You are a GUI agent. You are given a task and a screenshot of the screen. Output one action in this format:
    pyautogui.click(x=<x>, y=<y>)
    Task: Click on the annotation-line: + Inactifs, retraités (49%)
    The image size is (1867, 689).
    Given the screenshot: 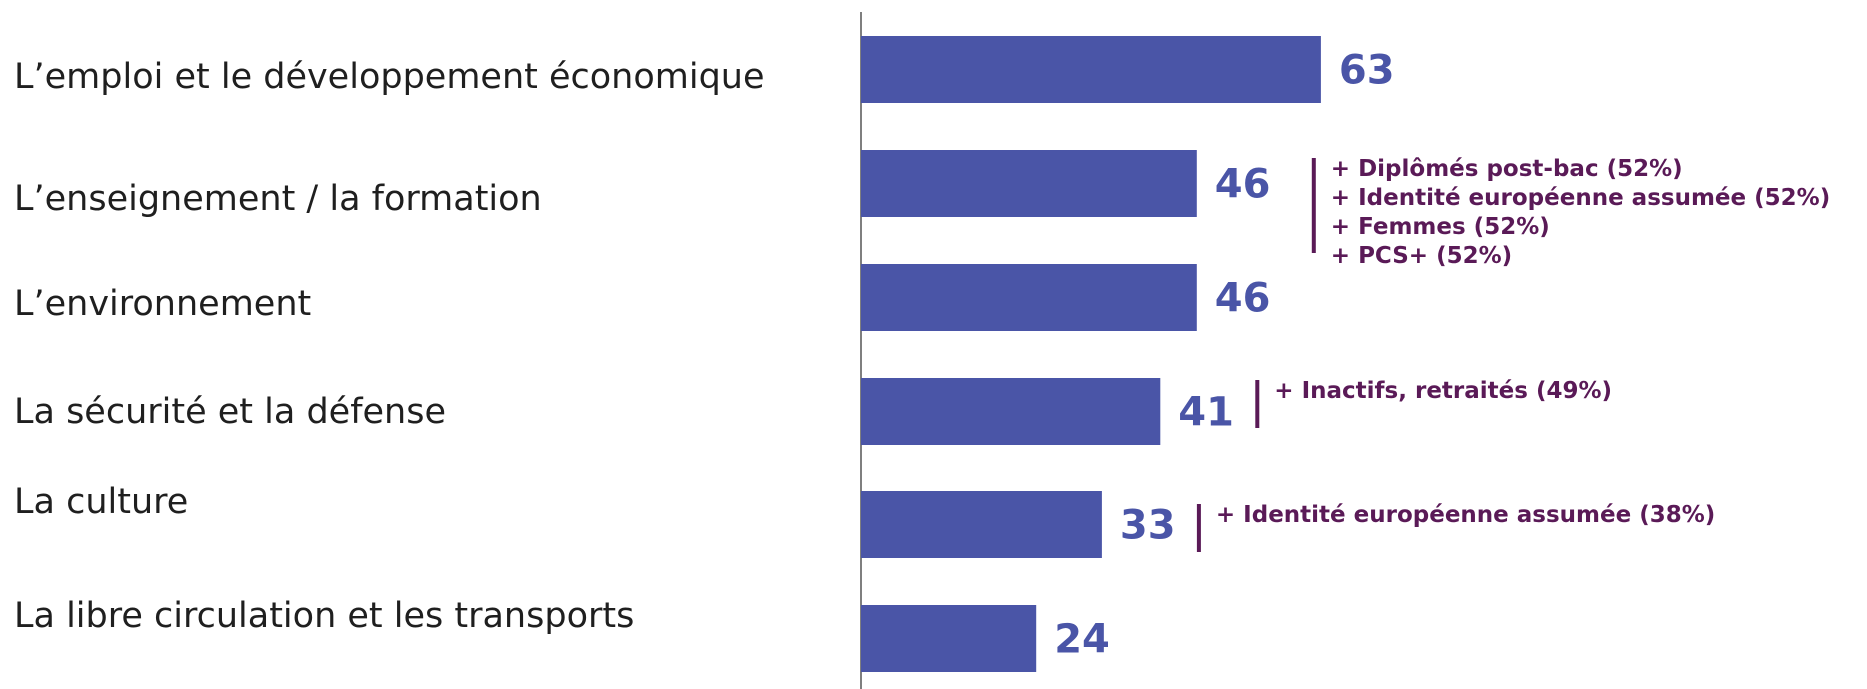 What is the action you would take?
    pyautogui.click(x=1443, y=391)
    